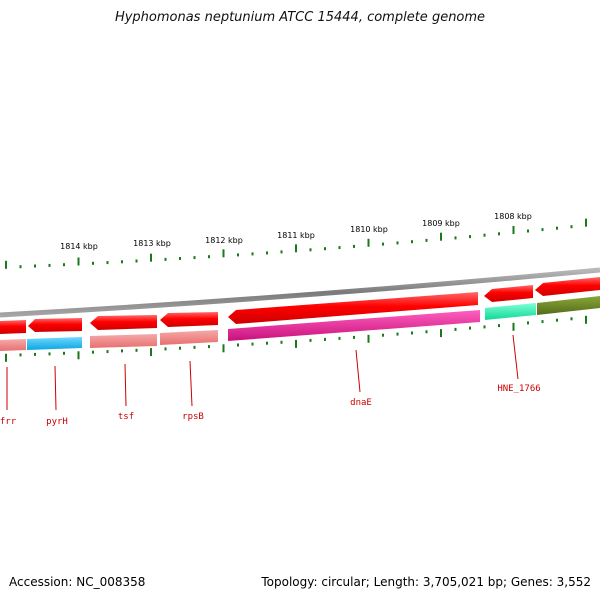 The height and width of the screenshot is (600, 600). Describe the element at coordinates (262, 372) in the screenshot. I see `gene-label-lines` at that location.